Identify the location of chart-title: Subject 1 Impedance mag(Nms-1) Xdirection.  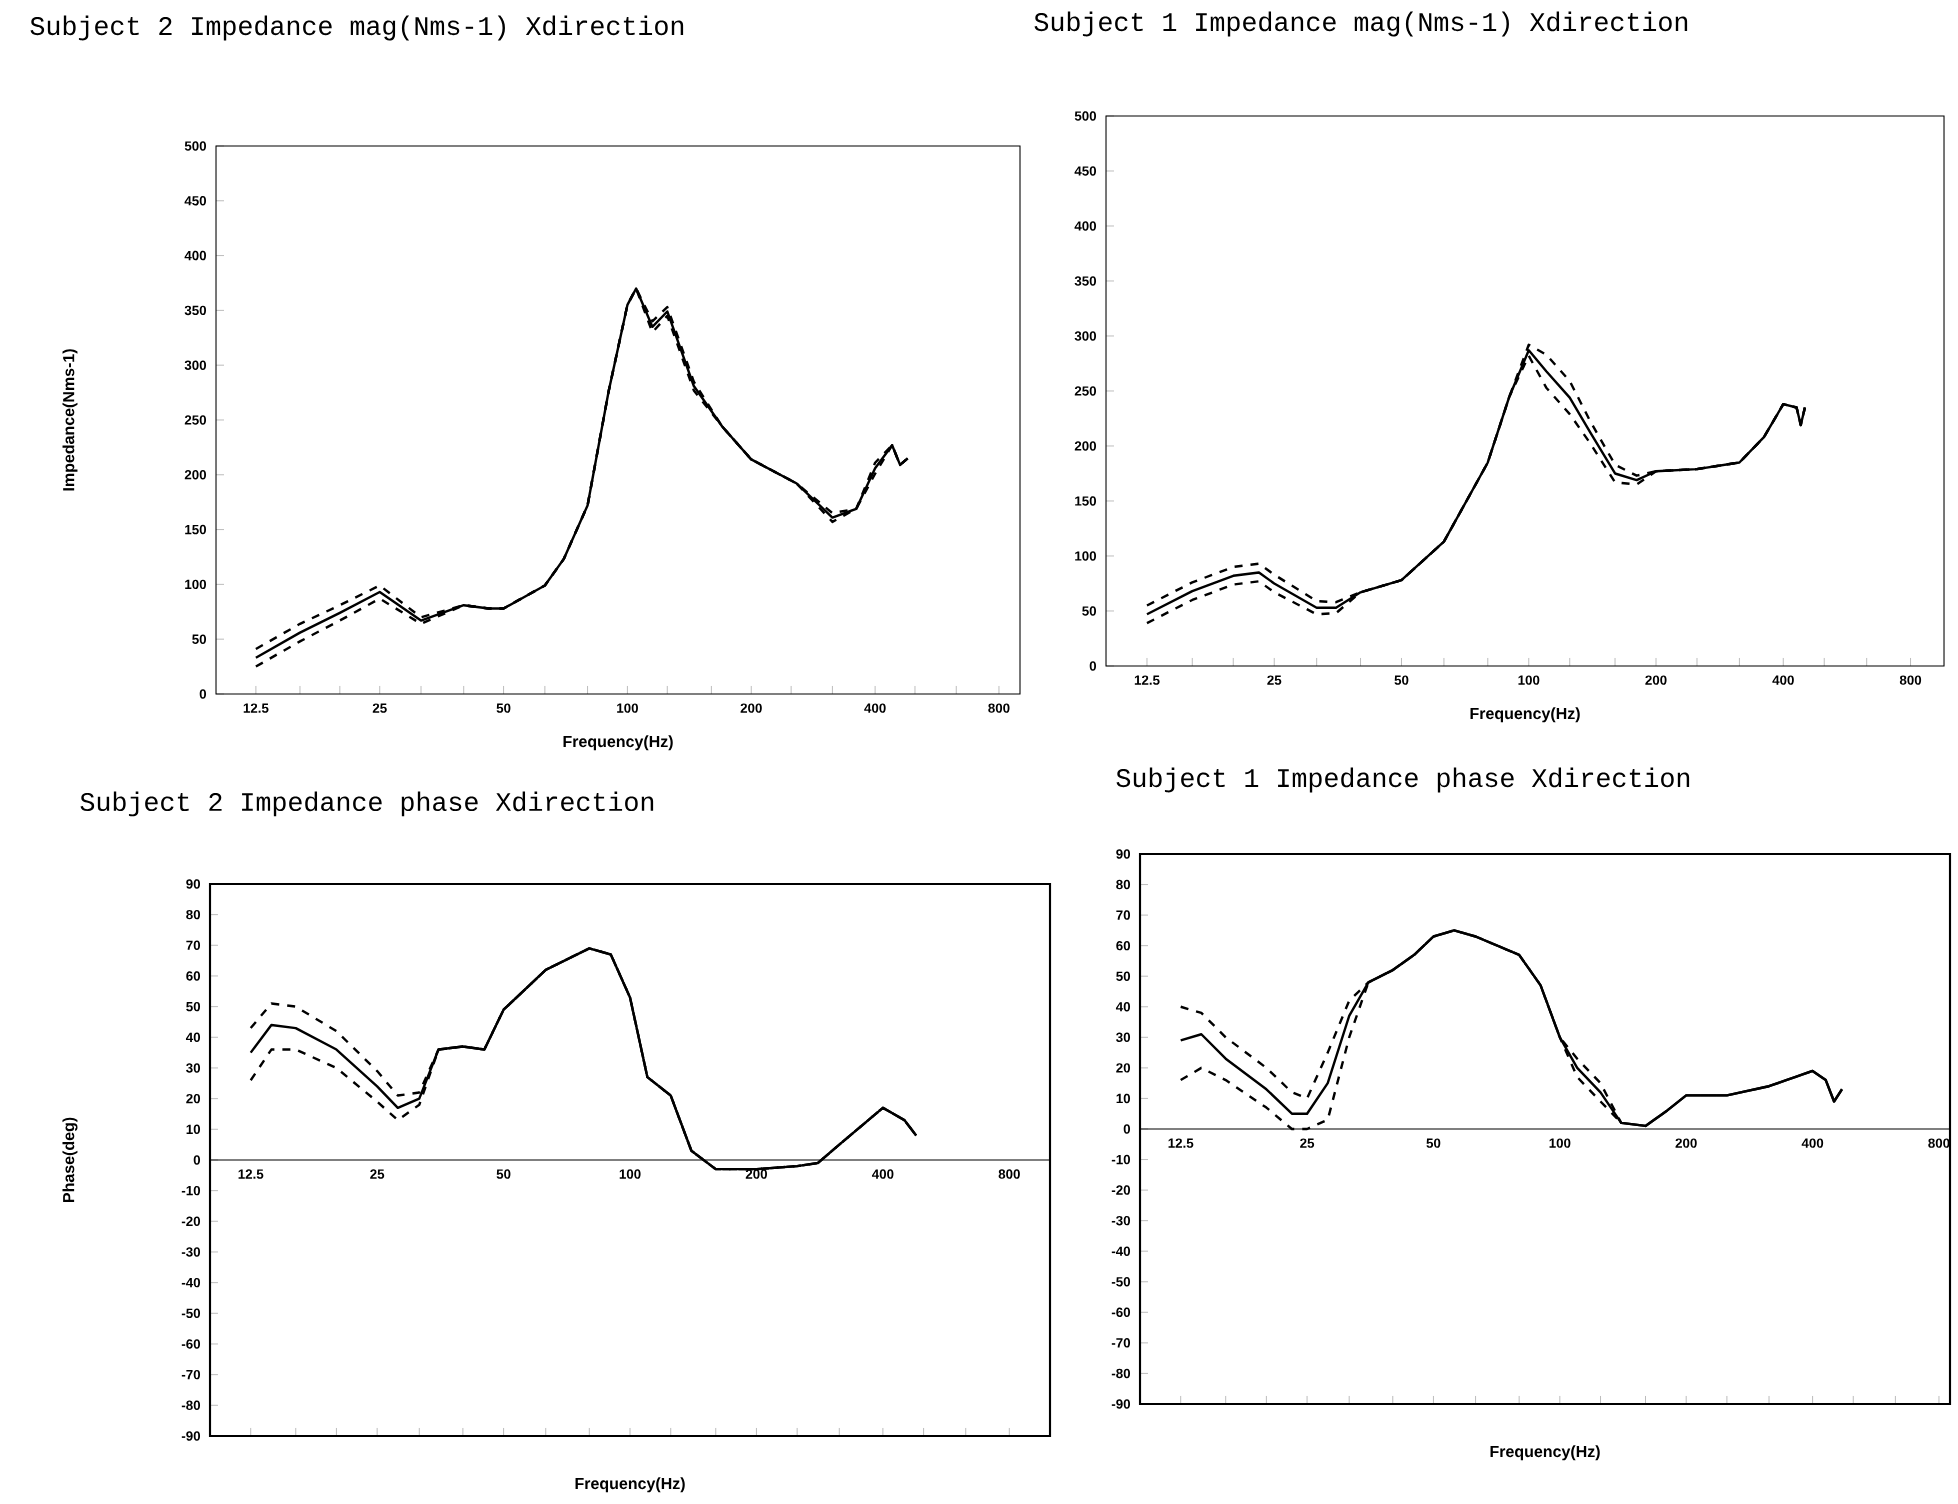
(1361, 24).